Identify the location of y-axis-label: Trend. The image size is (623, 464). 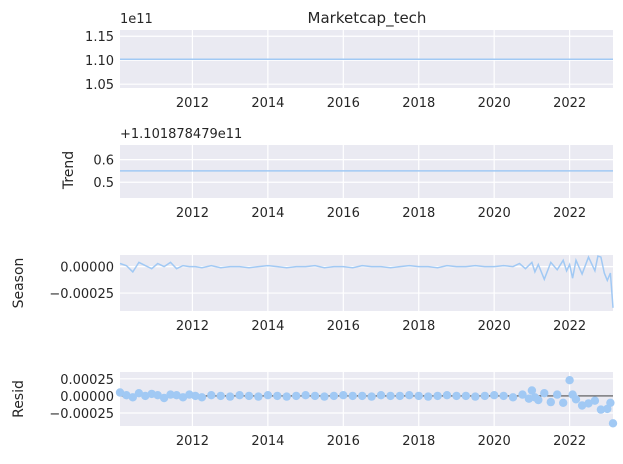
(69, 170).